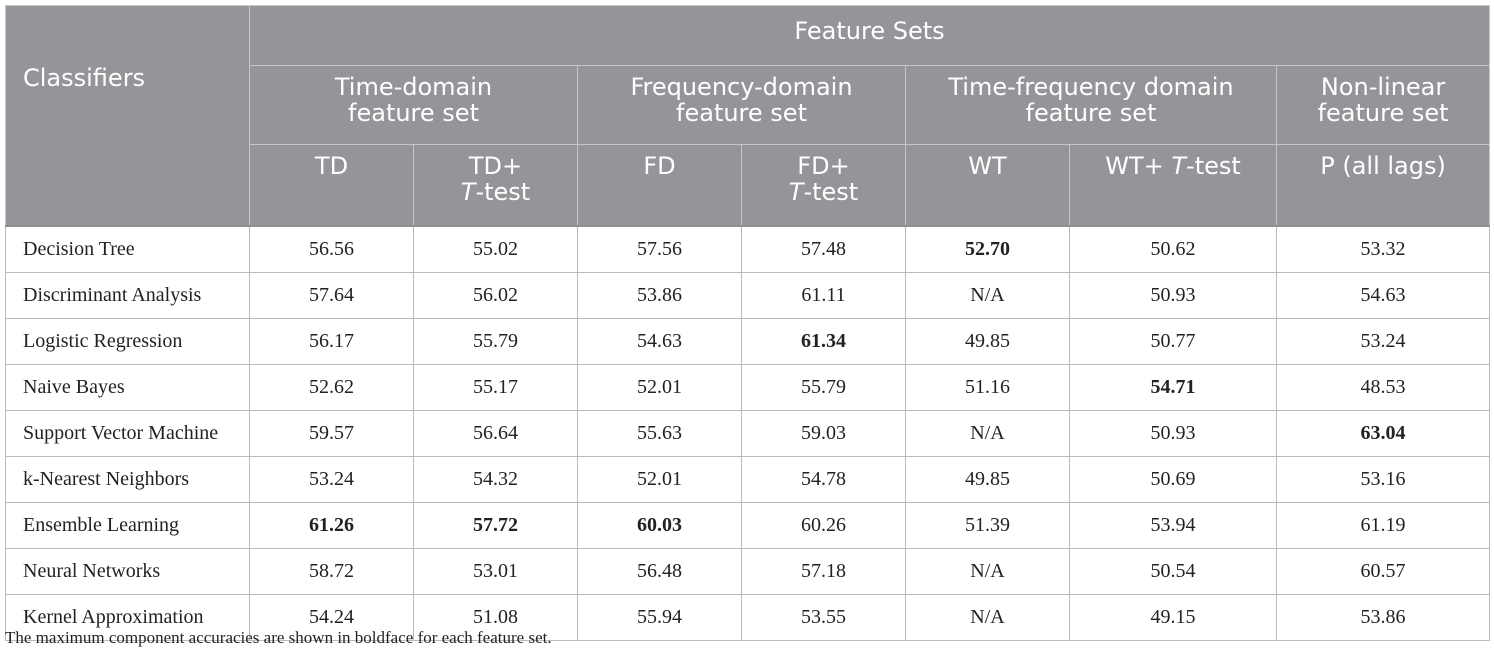  Describe the element at coordinates (1173, 617) in the screenshot. I see `table-cell: 49.15` at that location.